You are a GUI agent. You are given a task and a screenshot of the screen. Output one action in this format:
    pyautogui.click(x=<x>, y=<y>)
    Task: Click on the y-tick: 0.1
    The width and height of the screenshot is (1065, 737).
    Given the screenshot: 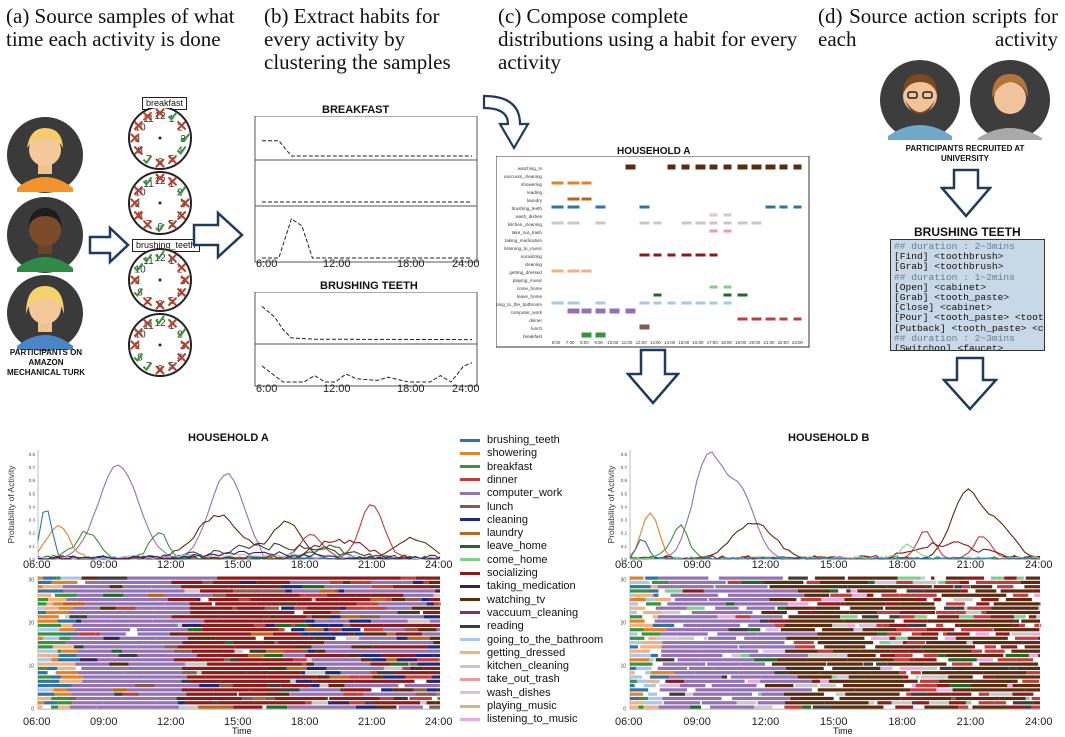 What is the action you would take?
    pyautogui.click(x=624, y=546)
    